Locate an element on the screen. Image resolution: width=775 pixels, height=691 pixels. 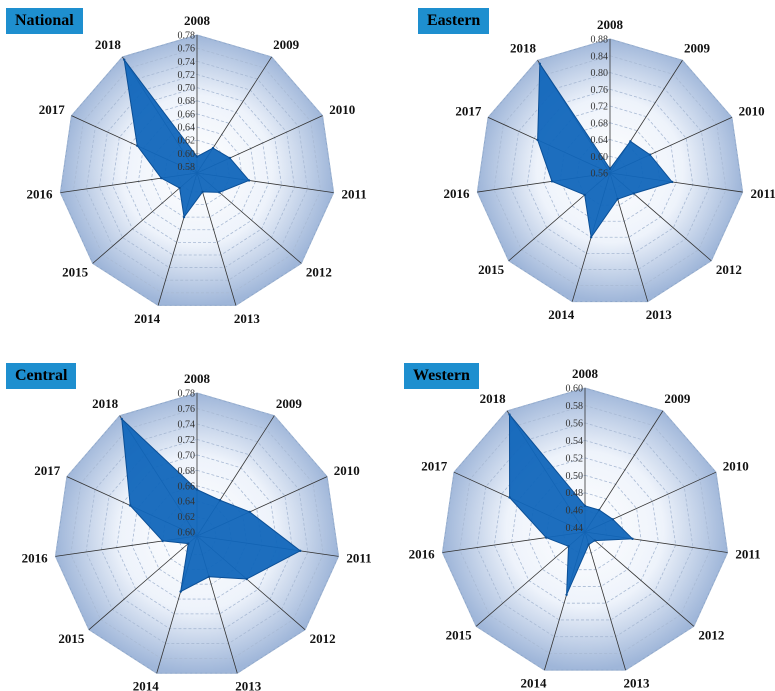
axis-label: 2010 is located at coordinates (342, 109).